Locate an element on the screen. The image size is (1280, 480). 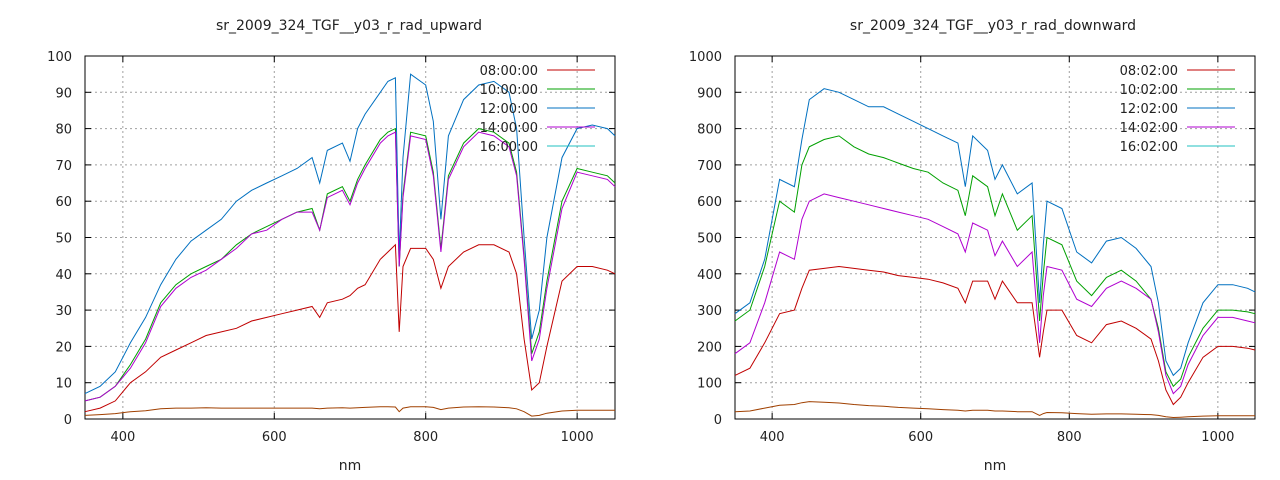
y-tick-label: 900 is located at coordinates (709, 93).